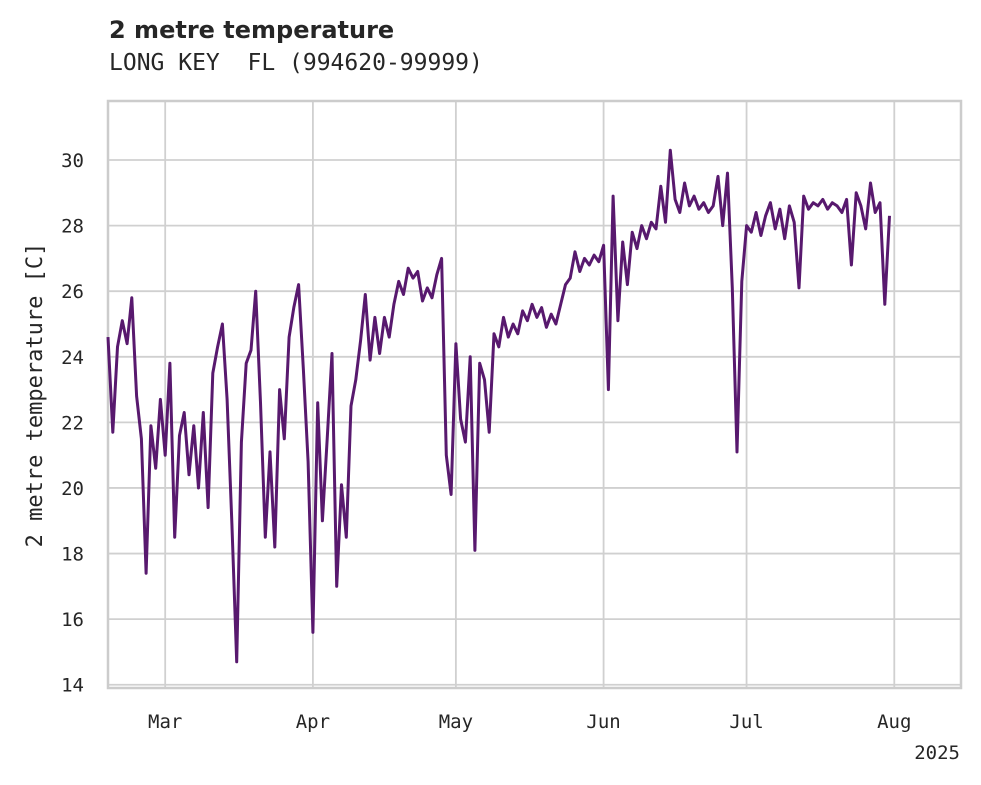 The width and height of the screenshot is (981, 785). Describe the element at coordinates (72, 358) in the screenshot. I see `y-tick-label: 24` at that location.